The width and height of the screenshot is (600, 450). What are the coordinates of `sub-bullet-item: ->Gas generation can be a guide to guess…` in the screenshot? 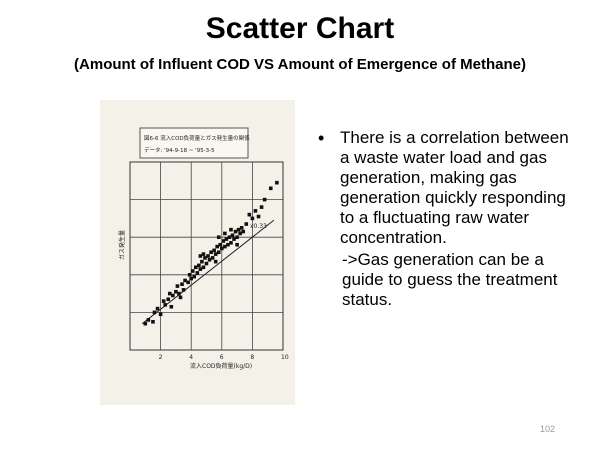 It's located at (445, 280).